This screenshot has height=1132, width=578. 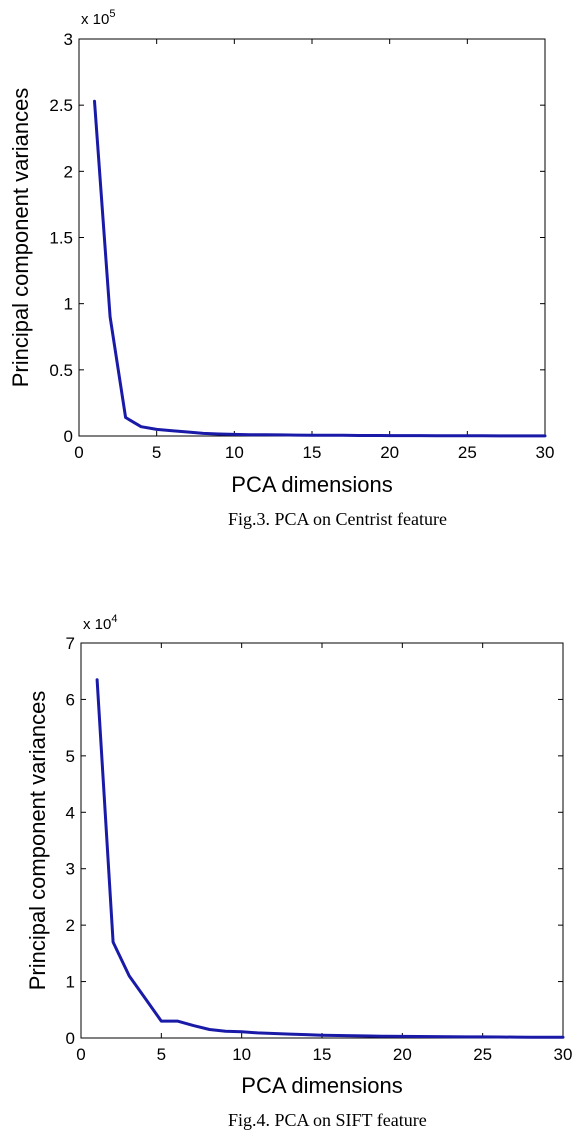 What do you see at coordinates (61, 105) in the screenshot?
I see `y-tick-label: 2.5` at bounding box center [61, 105].